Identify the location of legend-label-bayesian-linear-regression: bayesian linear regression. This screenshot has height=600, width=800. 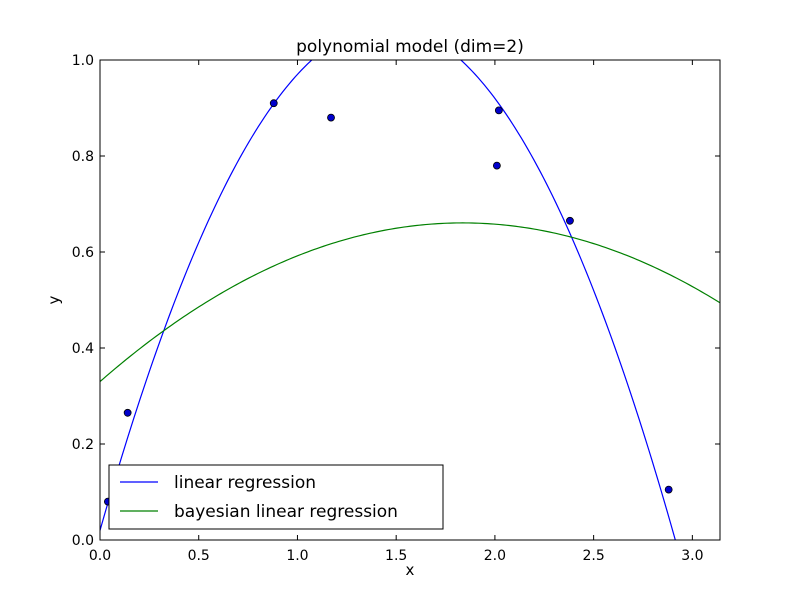
(286, 512).